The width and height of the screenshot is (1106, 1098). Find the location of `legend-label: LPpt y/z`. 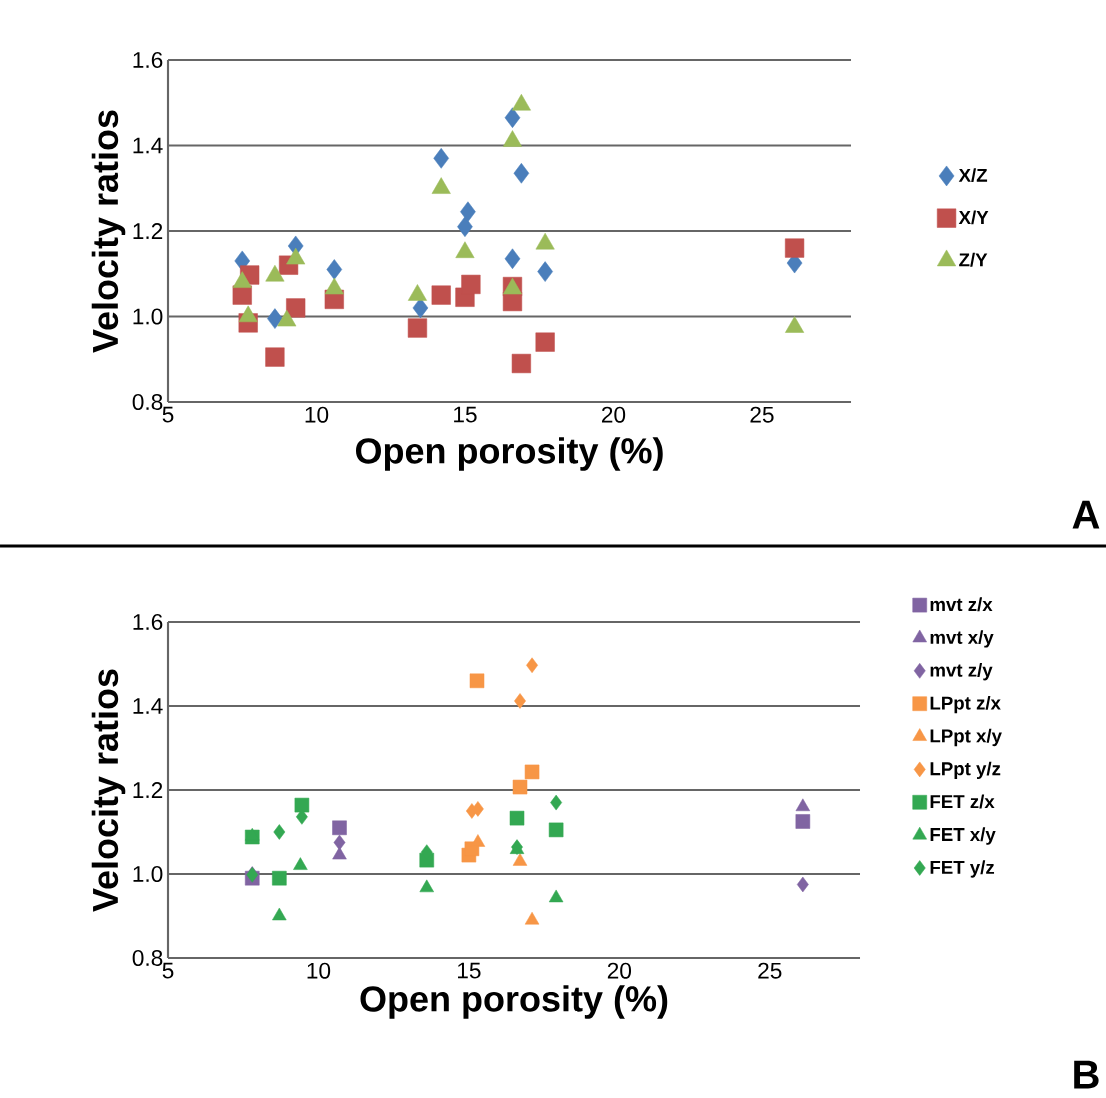

legend-label: LPpt y/z is located at coordinates (965, 770).